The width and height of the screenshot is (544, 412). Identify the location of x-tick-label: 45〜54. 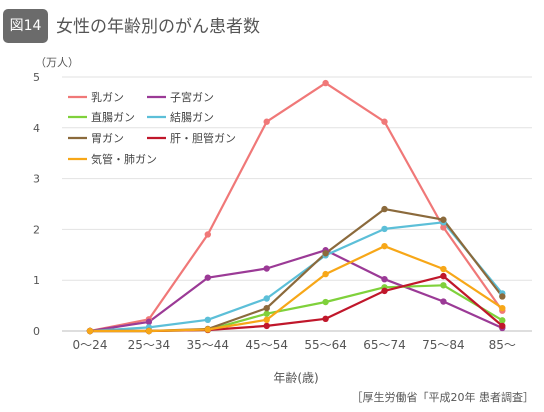
(266, 345).